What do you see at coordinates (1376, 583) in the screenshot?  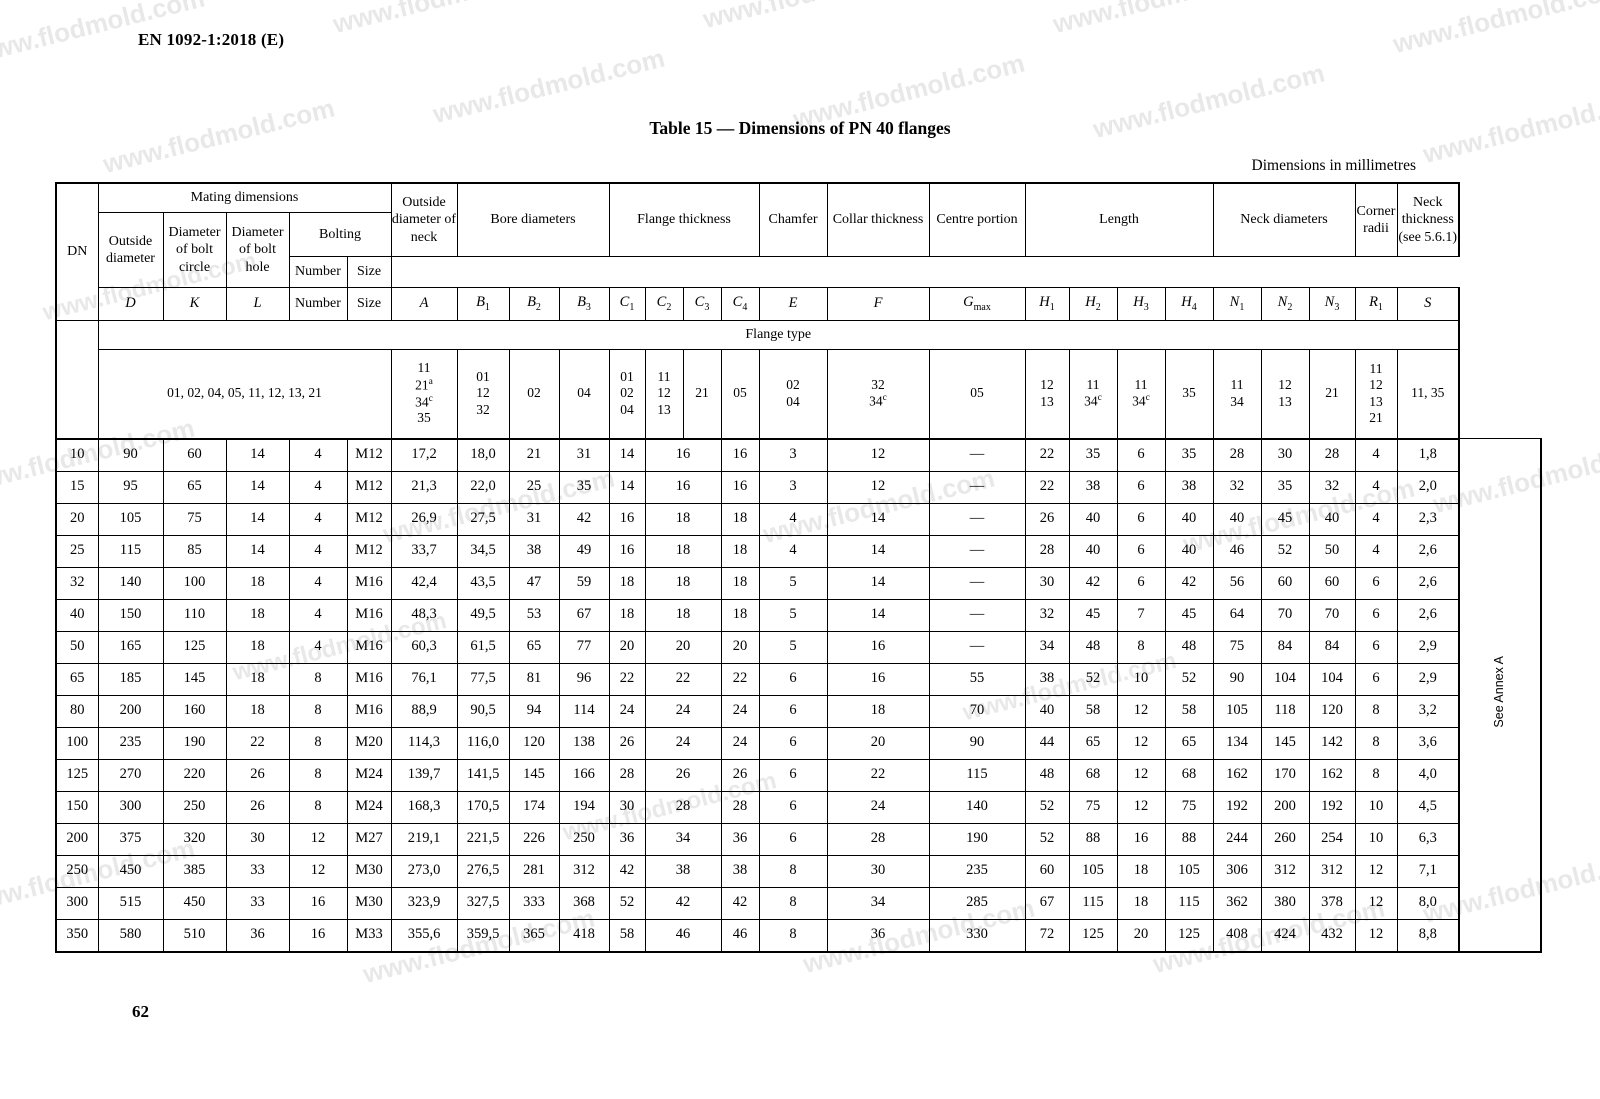 I see `cell-R1: 6` at bounding box center [1376, 583].